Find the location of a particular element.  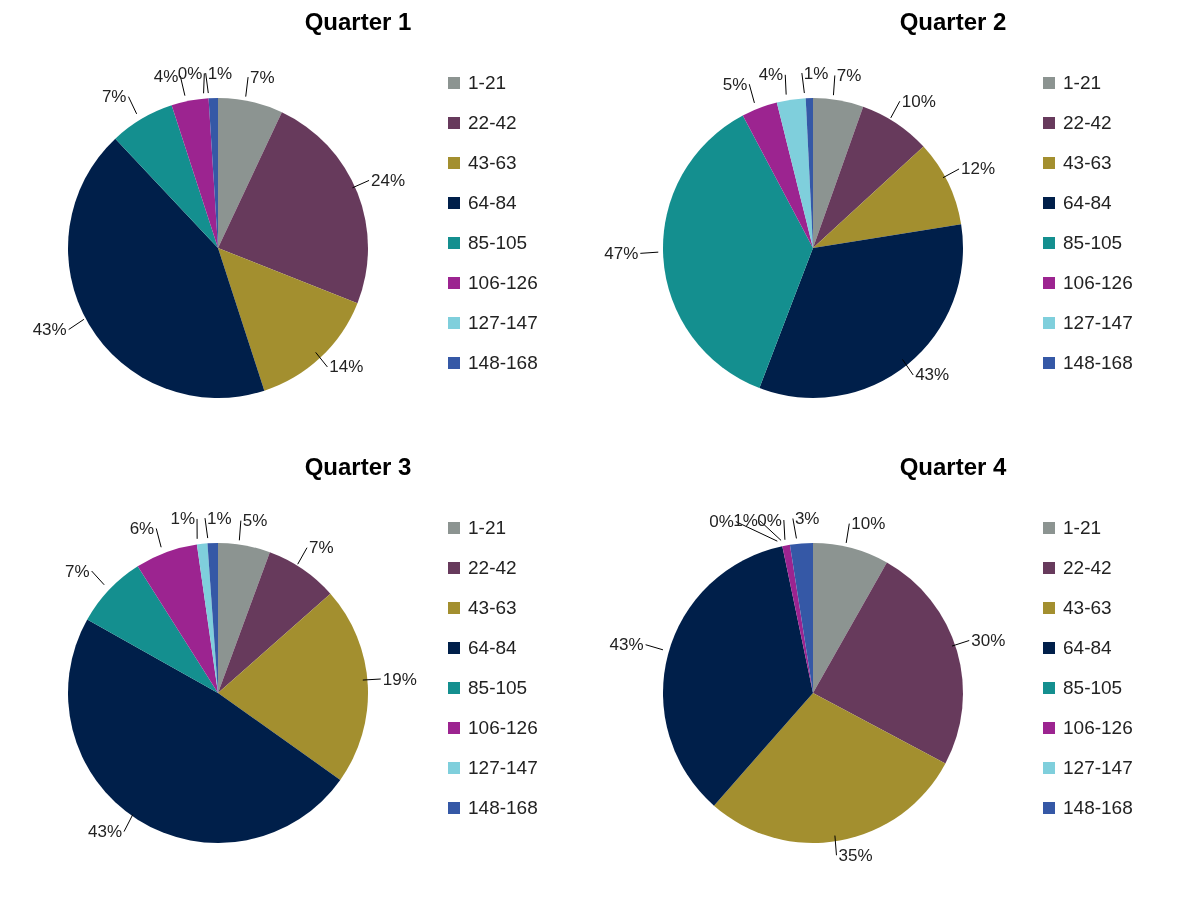

chart-title: Quarter 4 is located at coordinates (953, 467).